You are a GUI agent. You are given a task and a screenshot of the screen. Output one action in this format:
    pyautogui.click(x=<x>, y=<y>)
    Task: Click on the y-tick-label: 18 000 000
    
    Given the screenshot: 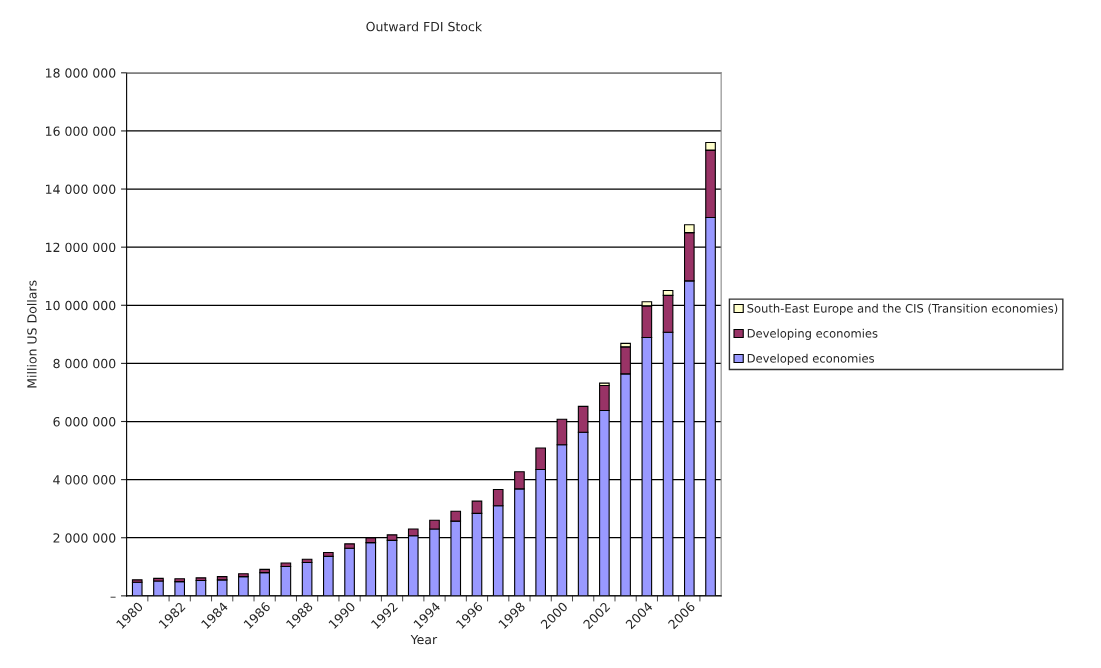 What is the action you would take?
    pyautogui.click(x=81, y=73)
    